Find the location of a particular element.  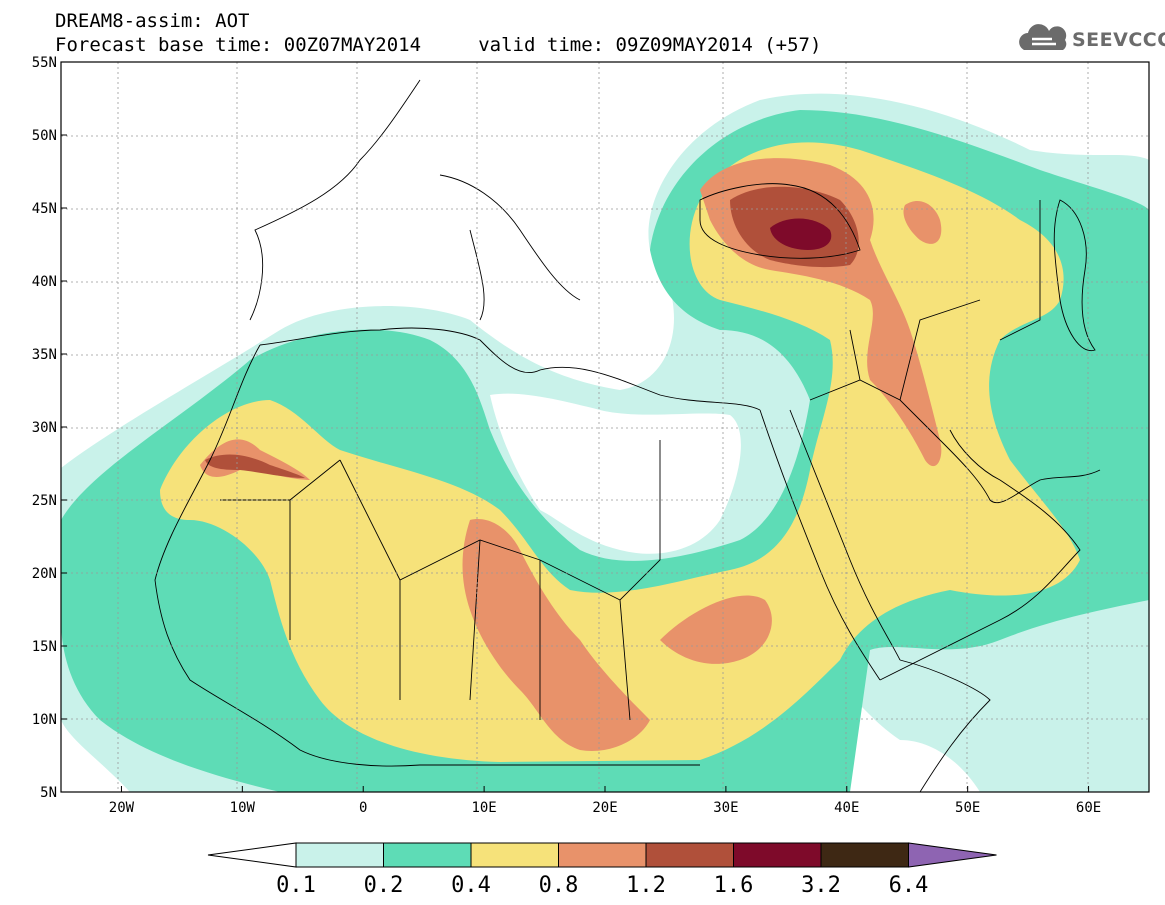

lon-tick-label: 0 is located at coordinates (363, 808).